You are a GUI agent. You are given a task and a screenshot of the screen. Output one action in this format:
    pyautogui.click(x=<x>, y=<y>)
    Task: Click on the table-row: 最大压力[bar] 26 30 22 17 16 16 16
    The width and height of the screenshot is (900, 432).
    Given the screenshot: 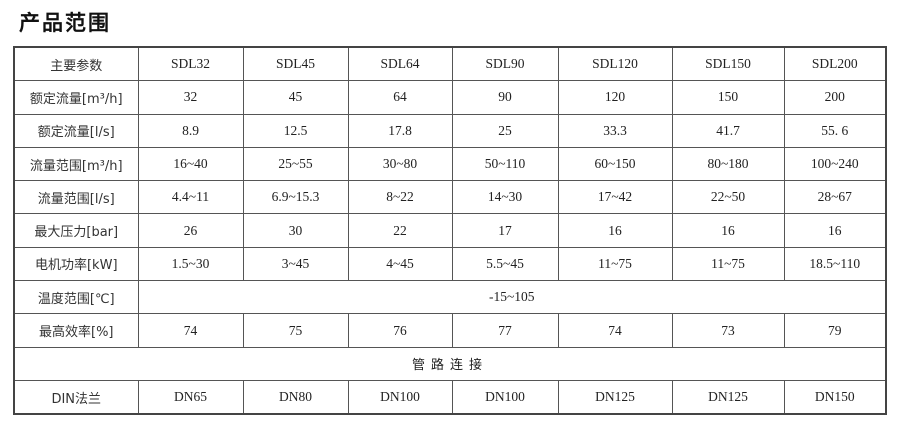 What is the action you would take?
    pyautogui.click(x=450, y=230)
    